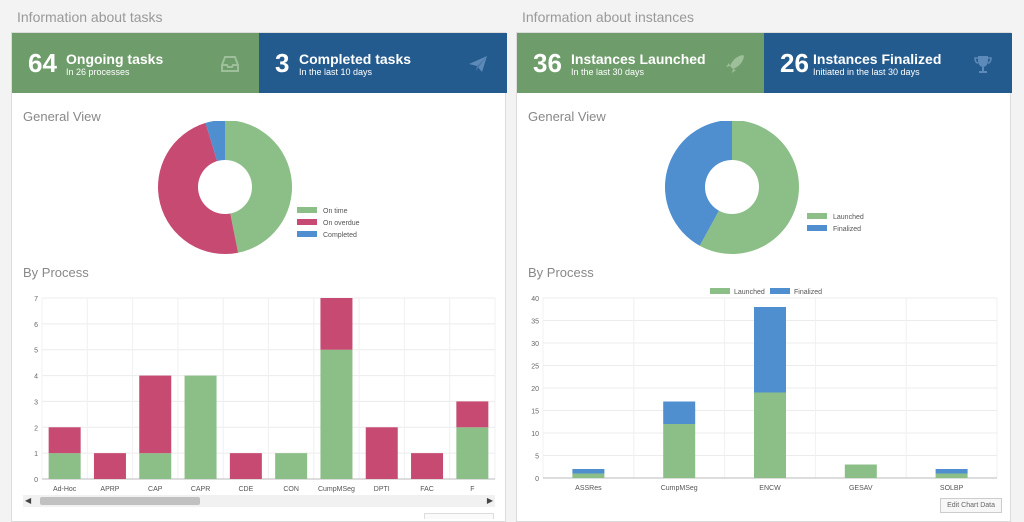 This screenshot has height=522, width=1024. What do you see at coordinates (698, 183) in the screenshot?
I see `pie-slice-finalized` at bounding box center [698, 183].